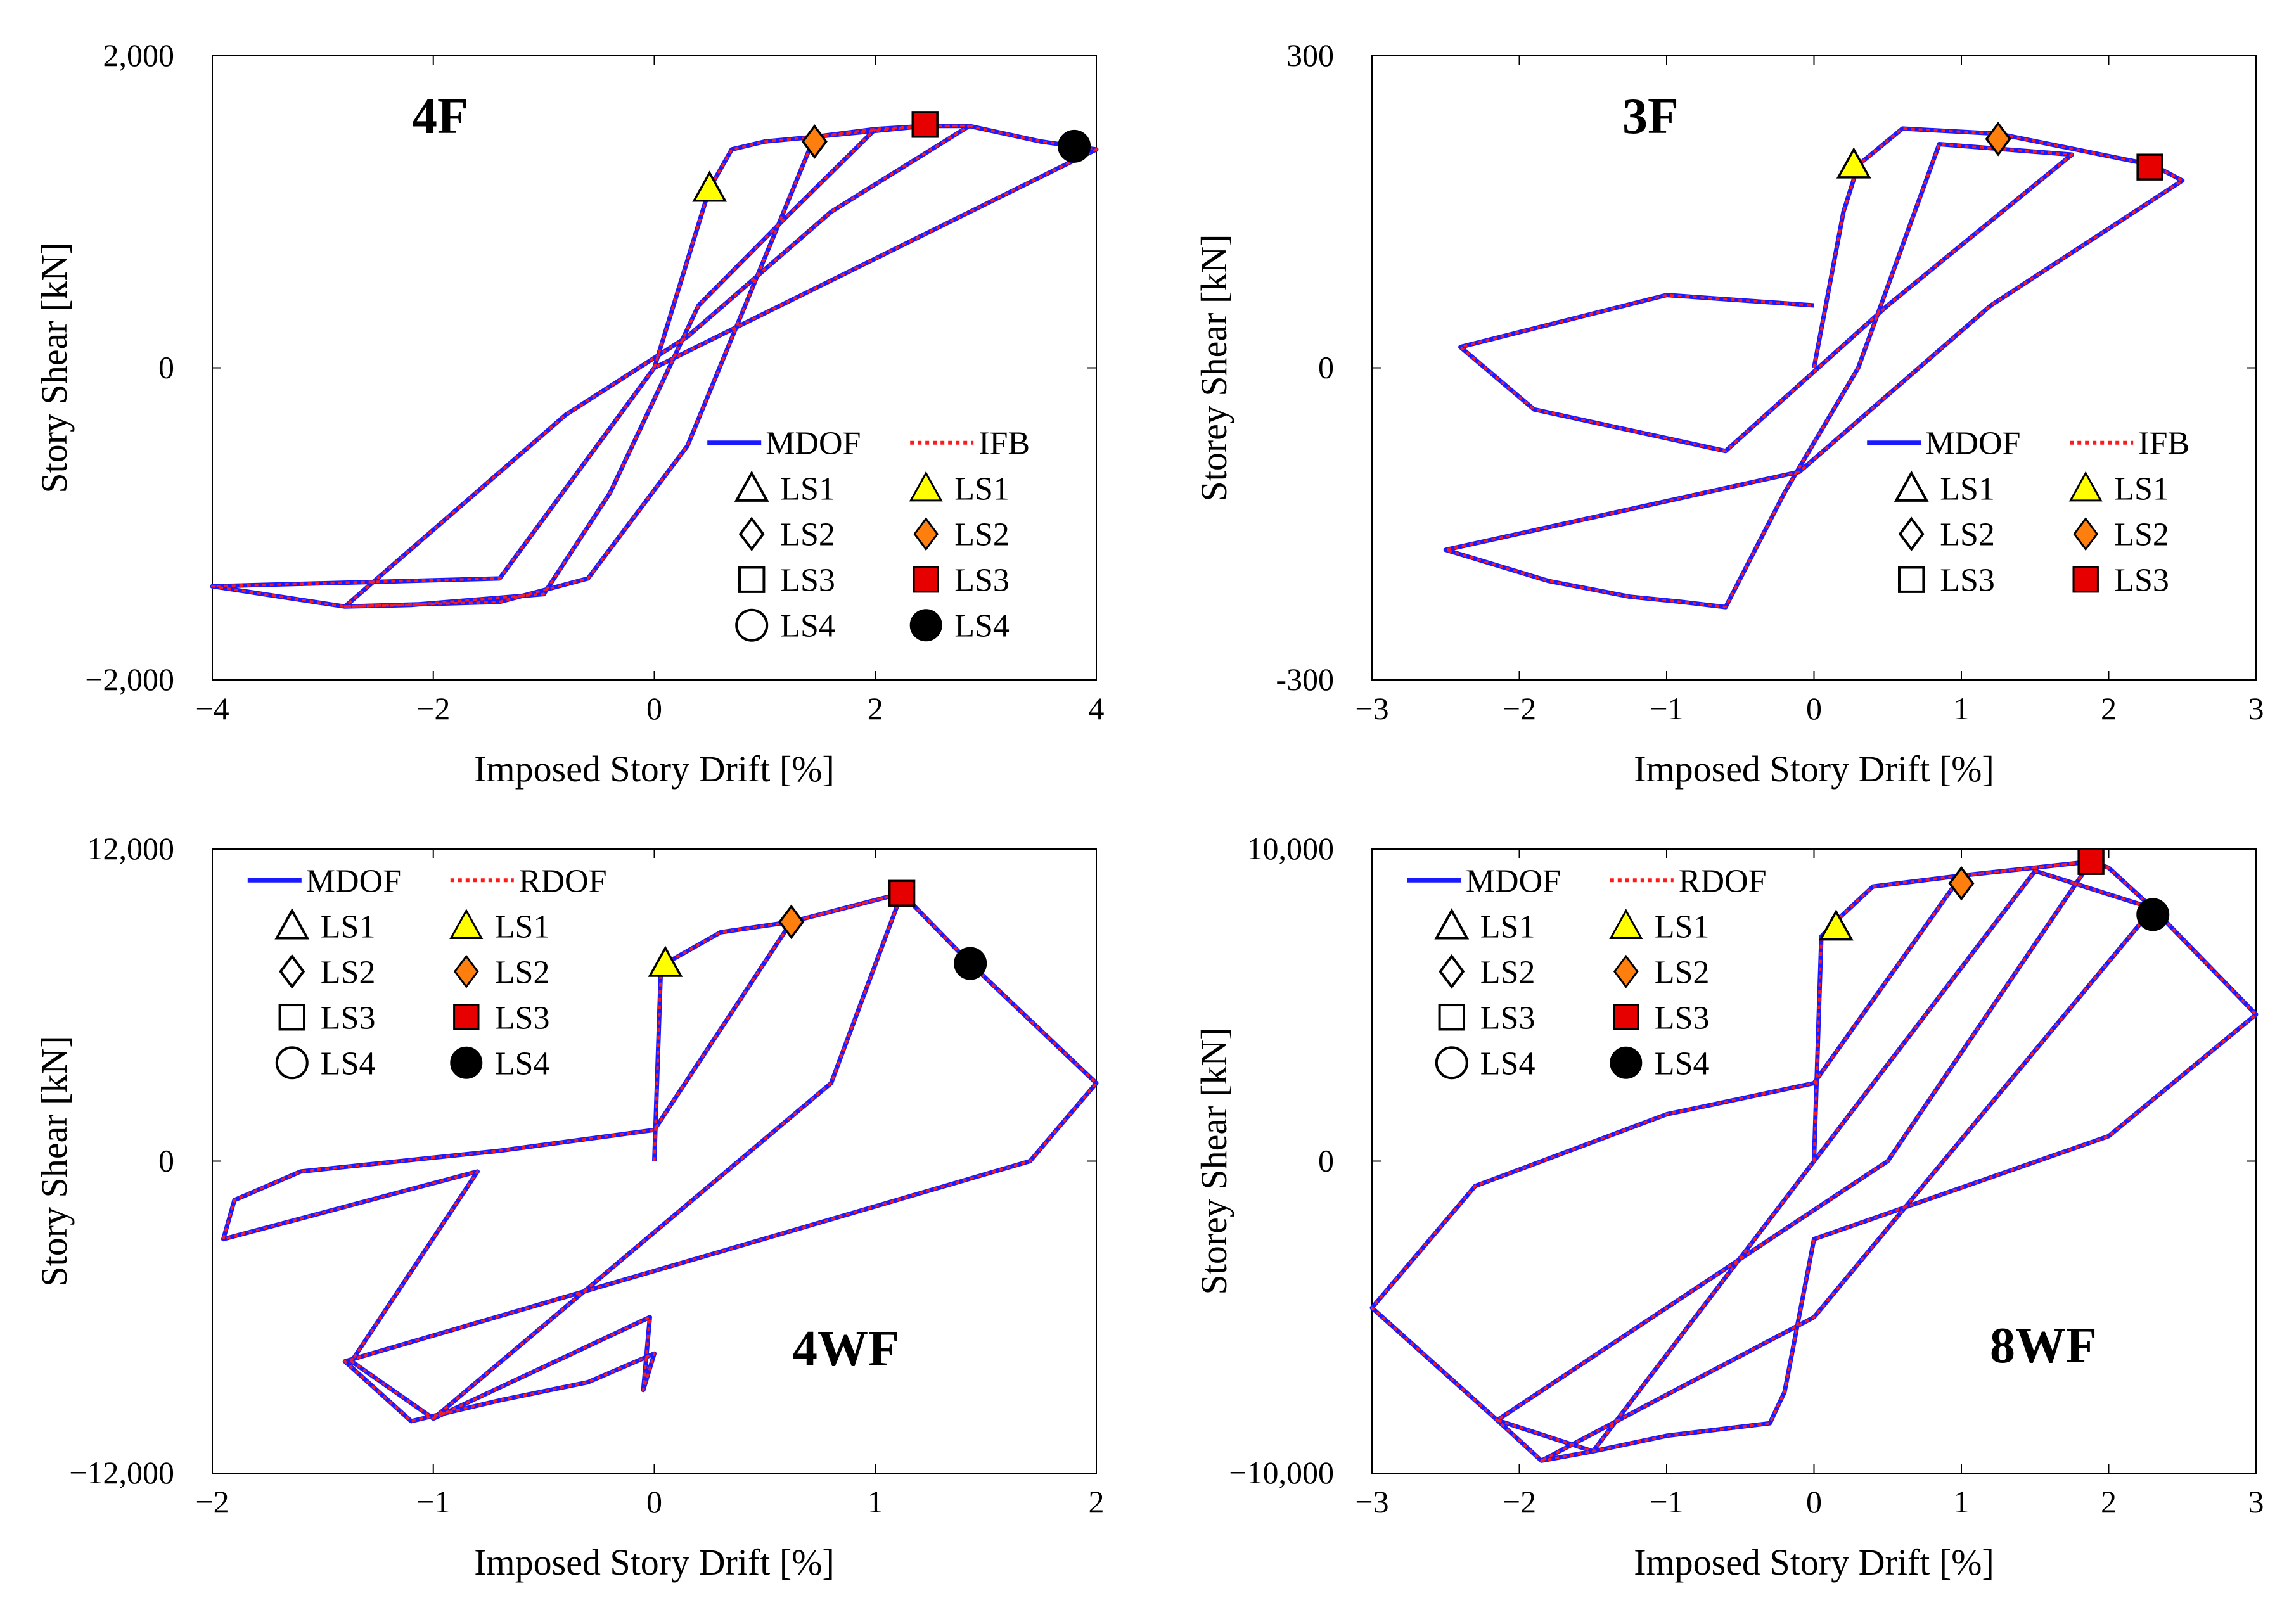  Describe the element at coordinates (212, 708) in the screenshot. I see `x-tick-label: −4` at that location.